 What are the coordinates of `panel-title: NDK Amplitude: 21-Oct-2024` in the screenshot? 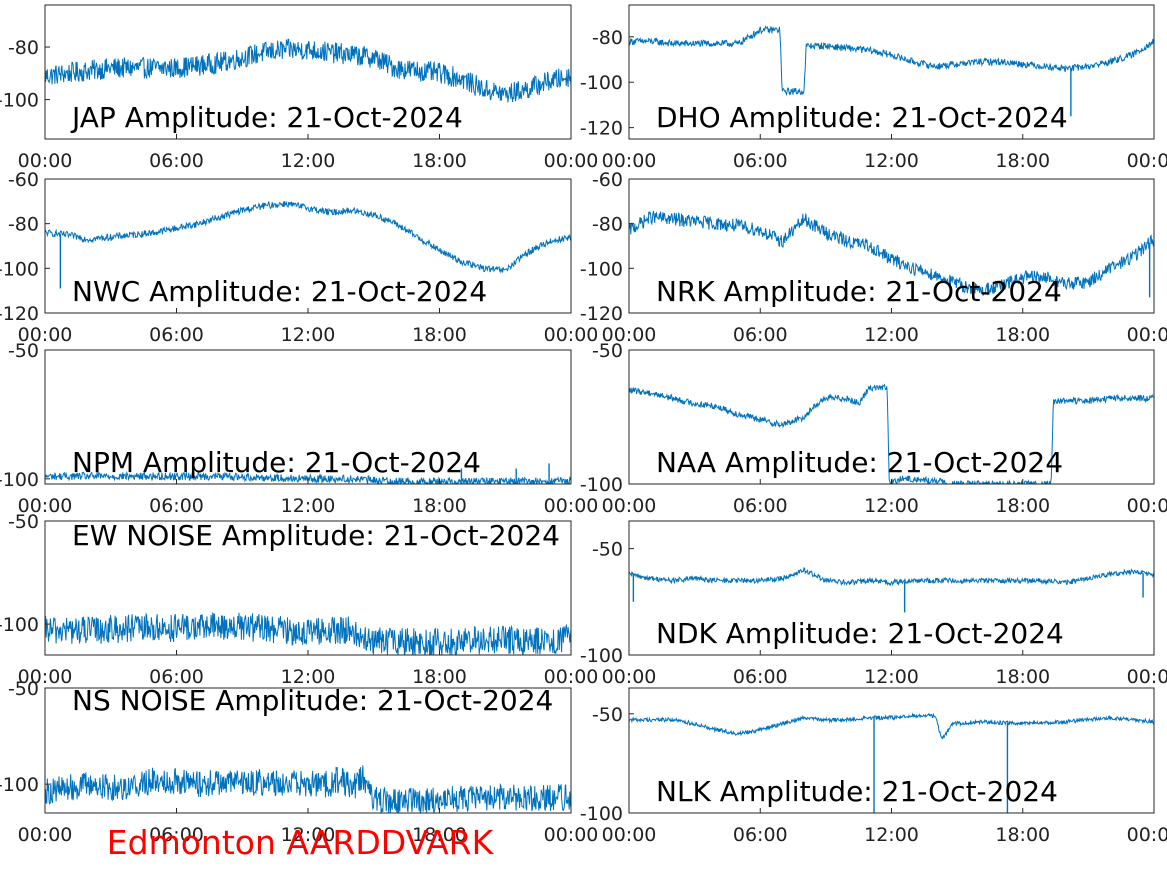 It's located at (860, 633).